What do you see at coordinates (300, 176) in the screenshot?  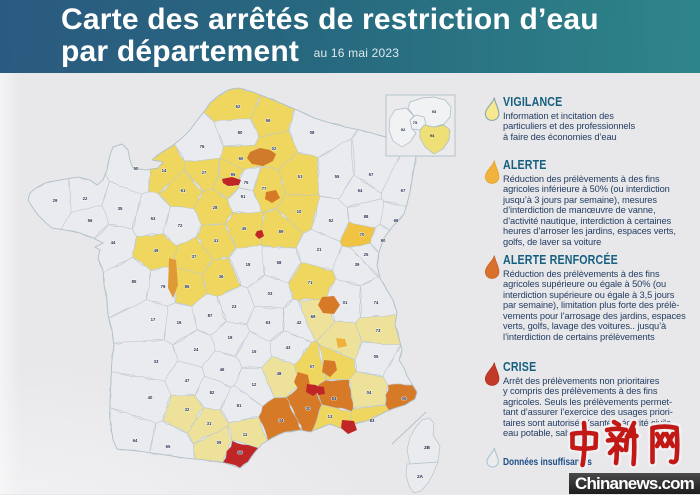 I see `svg-text: 51` at bounding box center [300, 176].